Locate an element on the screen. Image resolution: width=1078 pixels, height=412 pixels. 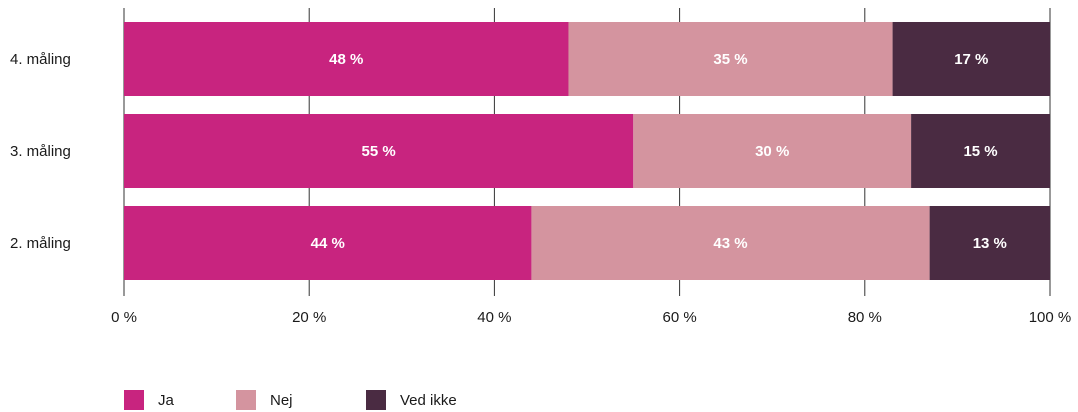
bar-value-label: 15 % is located at coordinates (980, 151).